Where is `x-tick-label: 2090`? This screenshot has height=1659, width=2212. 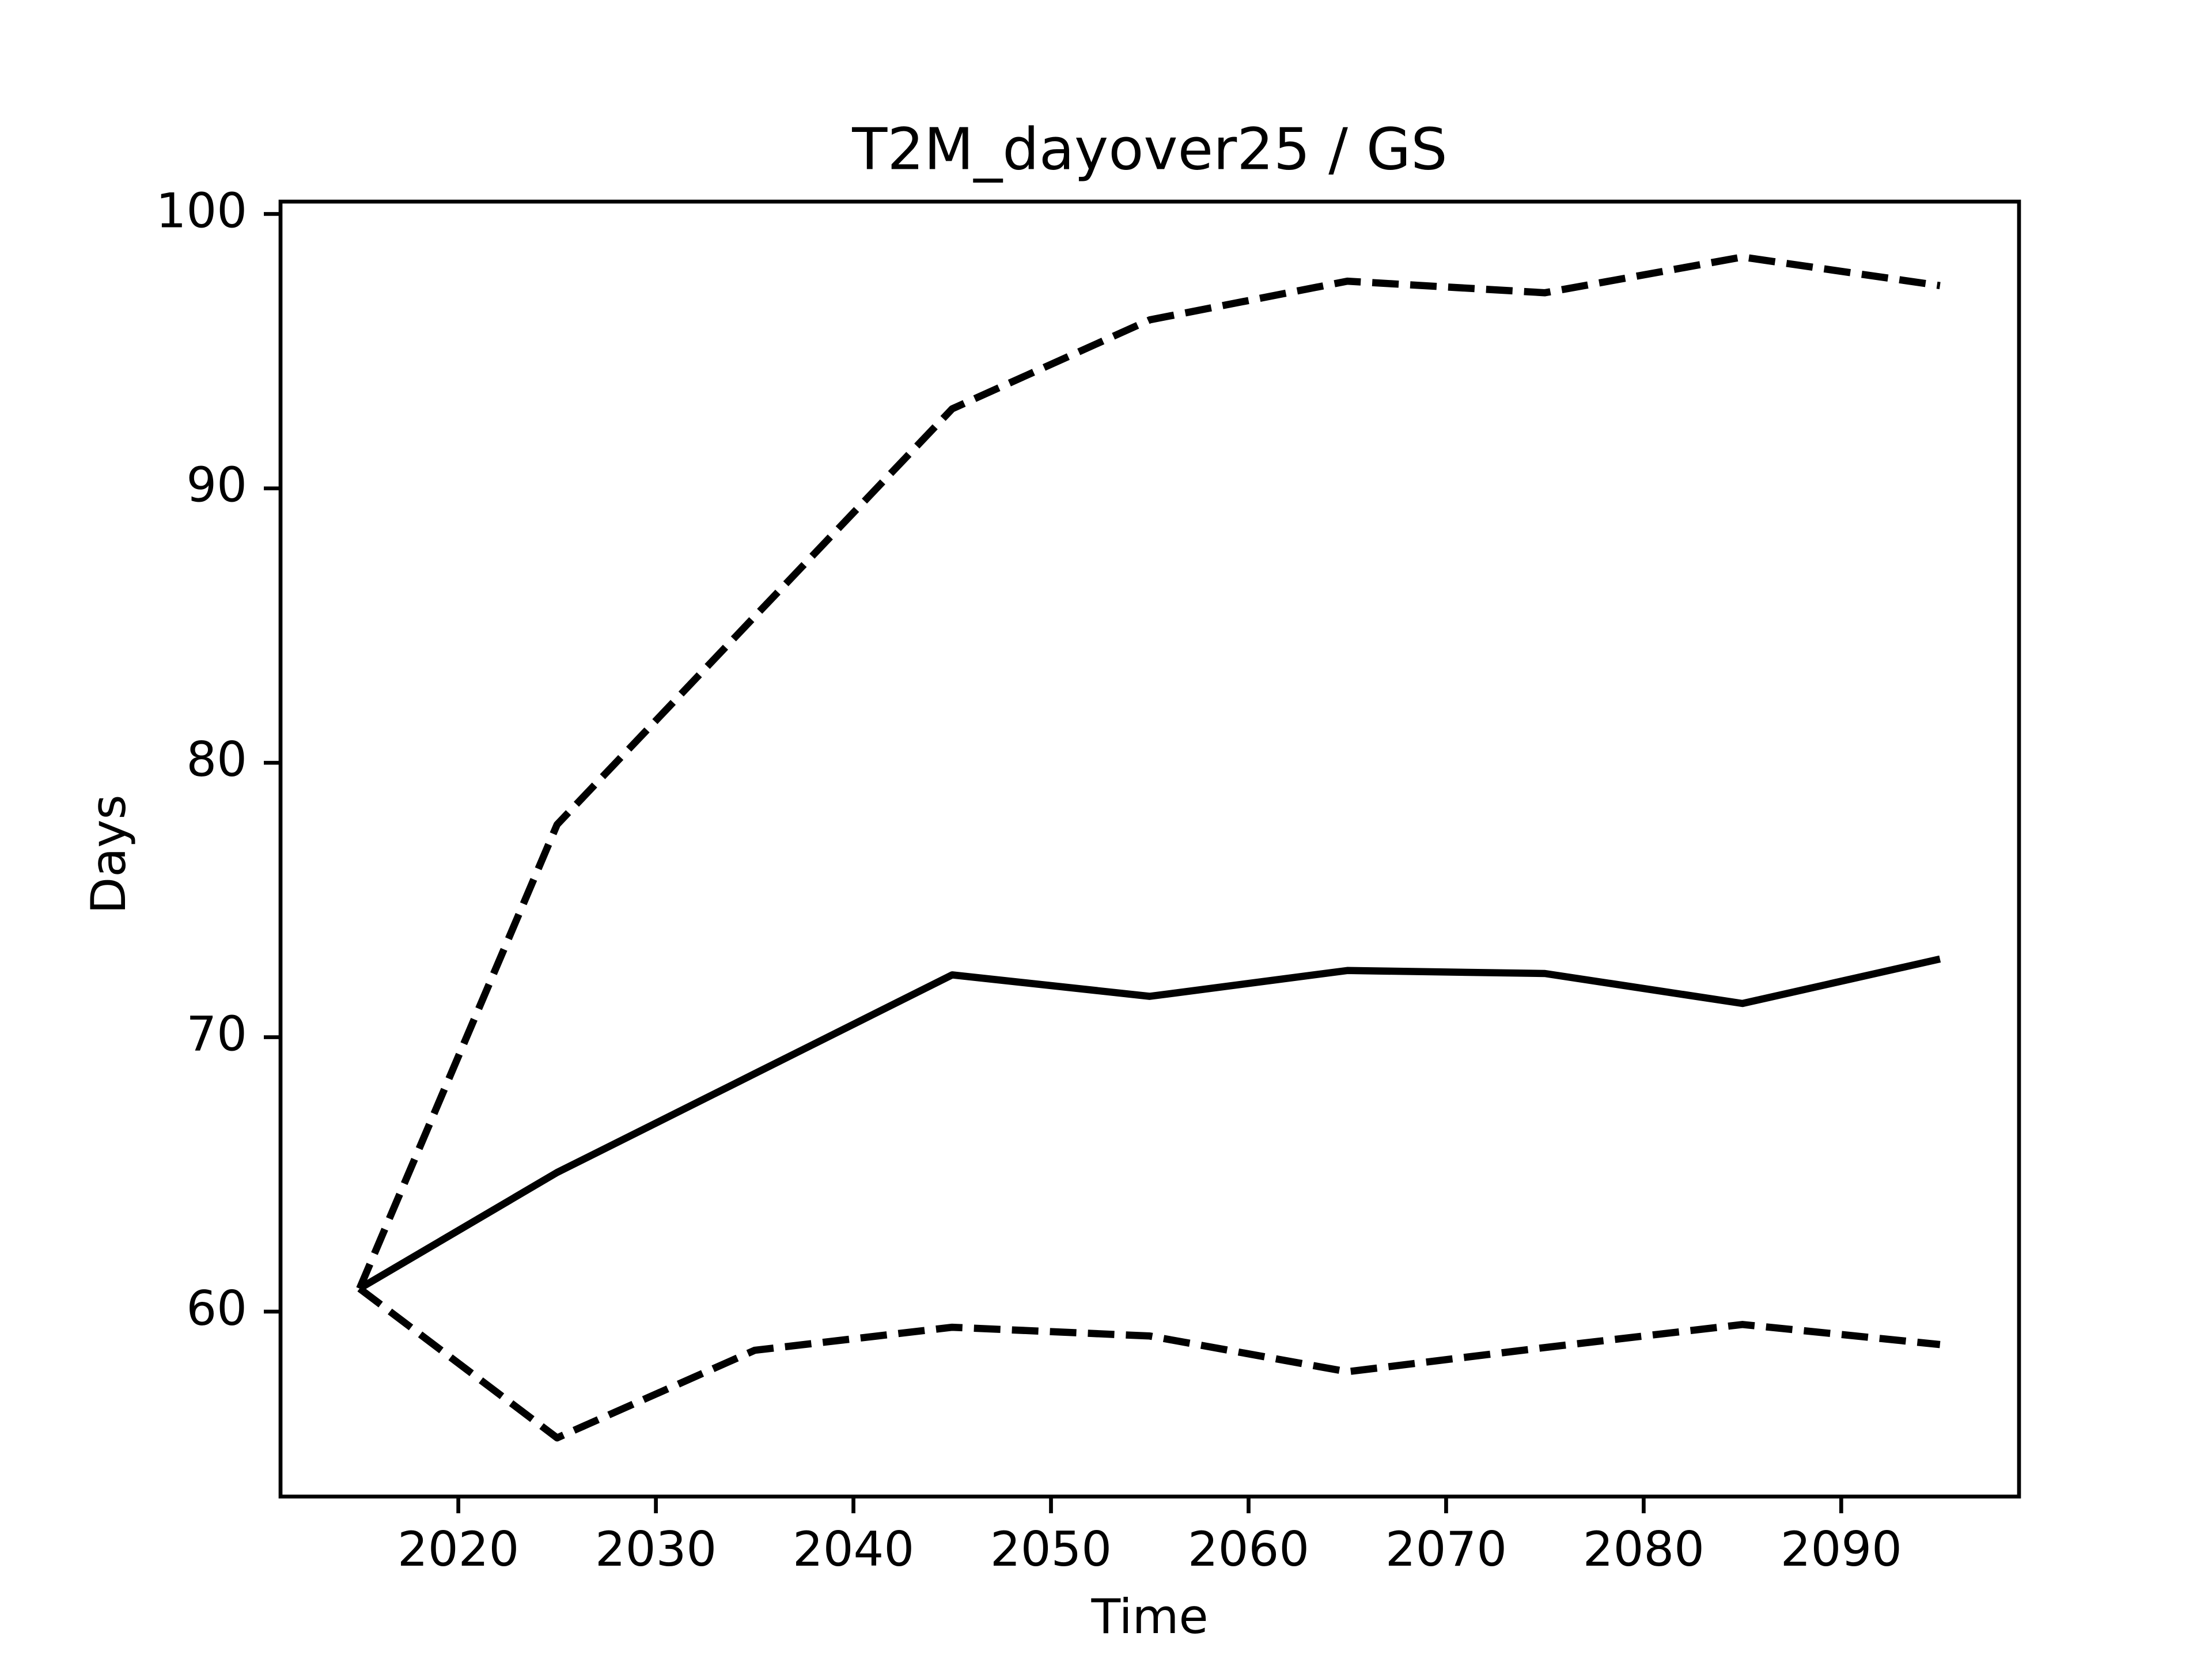 x-tick-label: 2090 is located at coordinates (1841, 1549).